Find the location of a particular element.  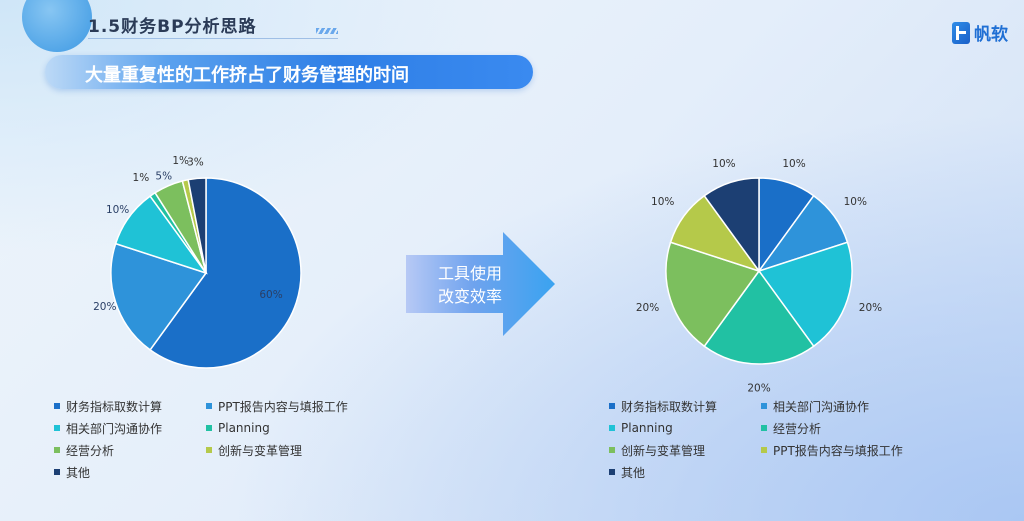

arrow-label-line-2: 改变效率 is located at coordinates (469, 296).